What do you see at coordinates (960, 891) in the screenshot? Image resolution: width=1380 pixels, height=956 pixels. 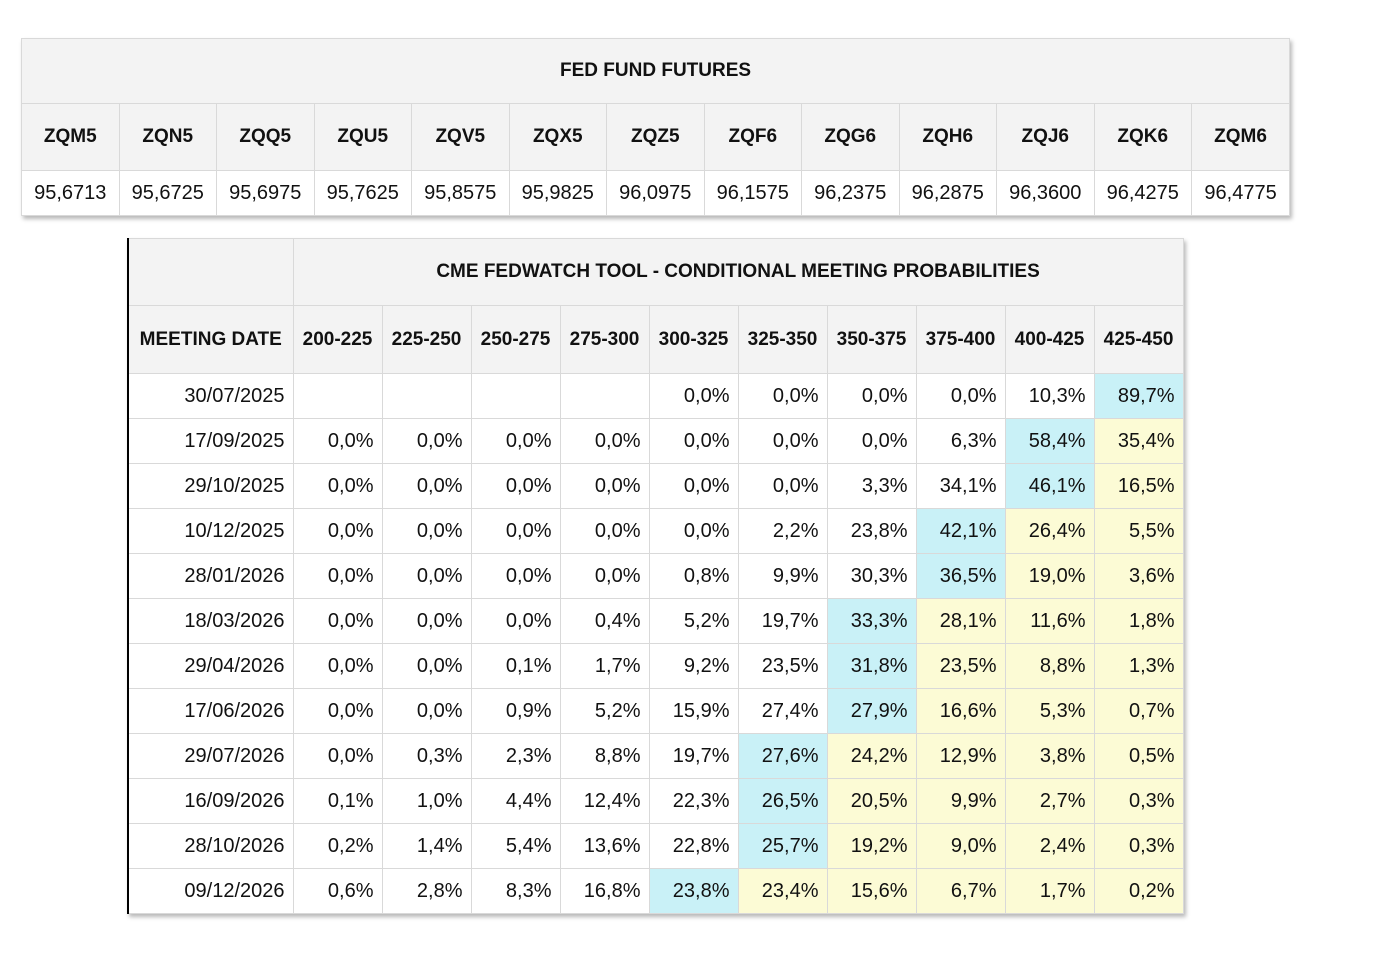 I see `probability-cell: 6,7%` at bounding box center [960, 891].